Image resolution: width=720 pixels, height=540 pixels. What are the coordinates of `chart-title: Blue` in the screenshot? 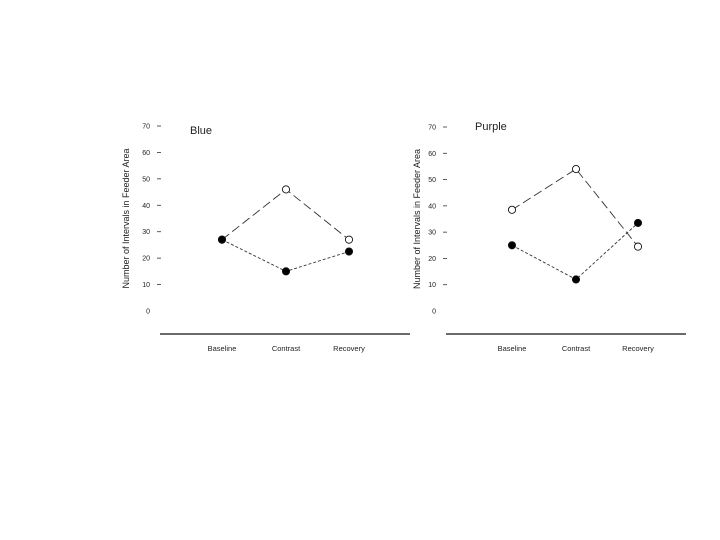 It's located at (201, 131).